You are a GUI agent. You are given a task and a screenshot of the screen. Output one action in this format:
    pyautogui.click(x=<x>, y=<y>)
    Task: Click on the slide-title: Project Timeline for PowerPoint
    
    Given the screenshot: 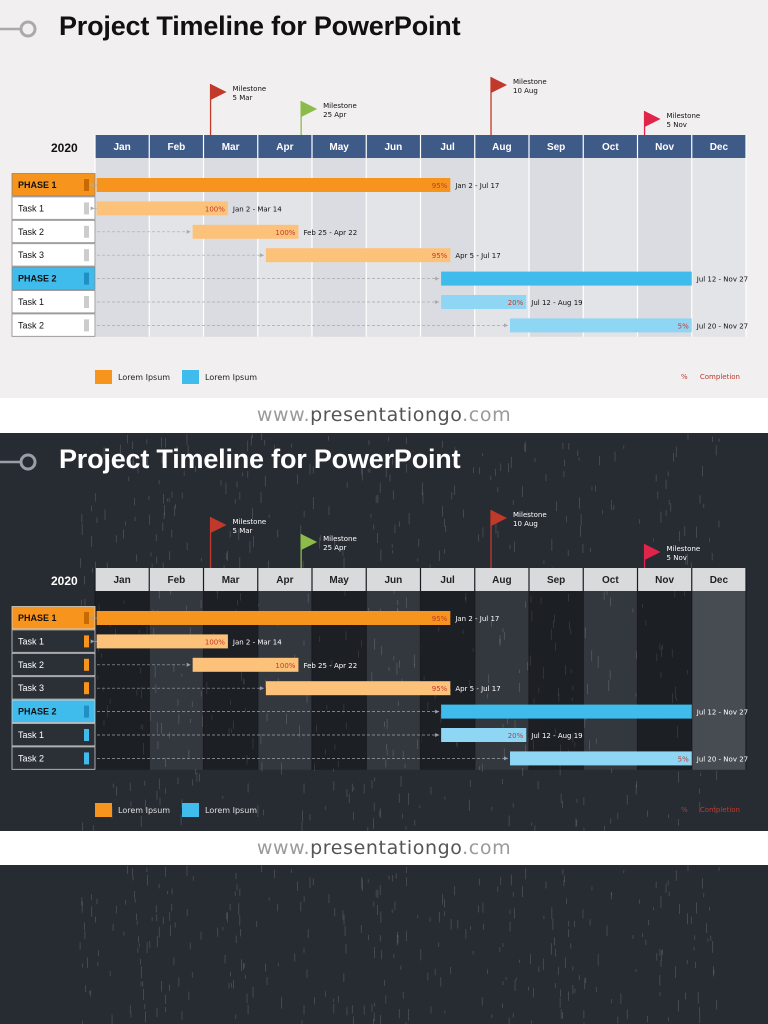 What is the action you would take?
    pyautogui.click(x=260, y=459)
    